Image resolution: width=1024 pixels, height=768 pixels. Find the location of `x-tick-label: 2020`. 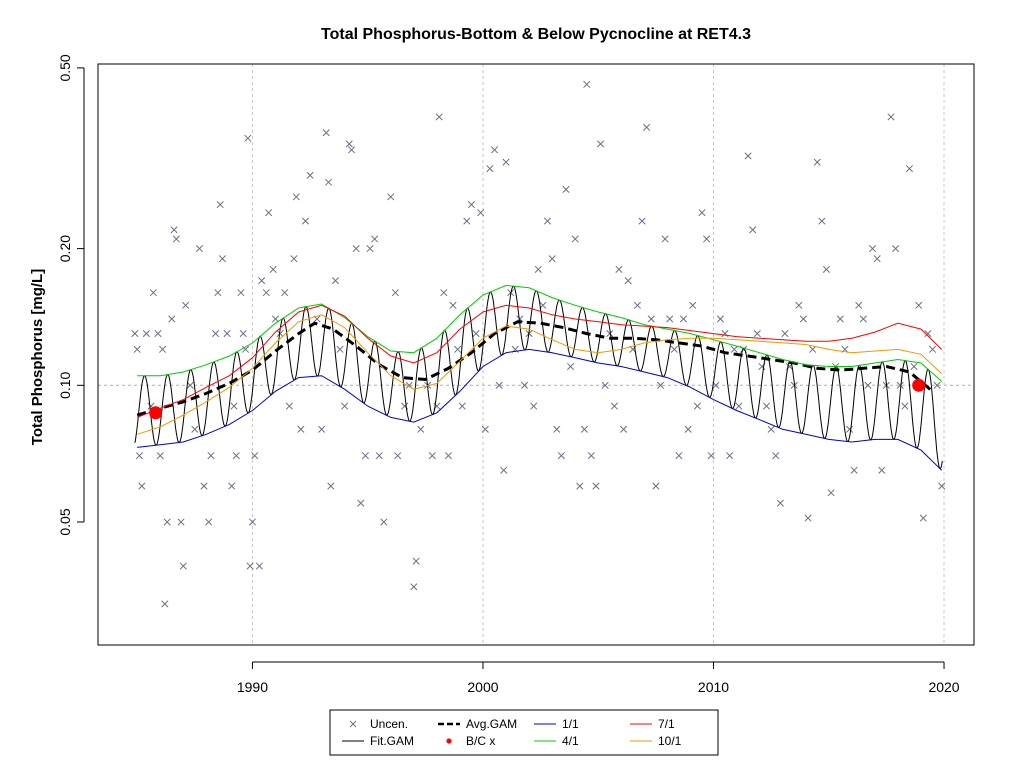

x-tick-label: 2020 is located at coordinates (943, 687).